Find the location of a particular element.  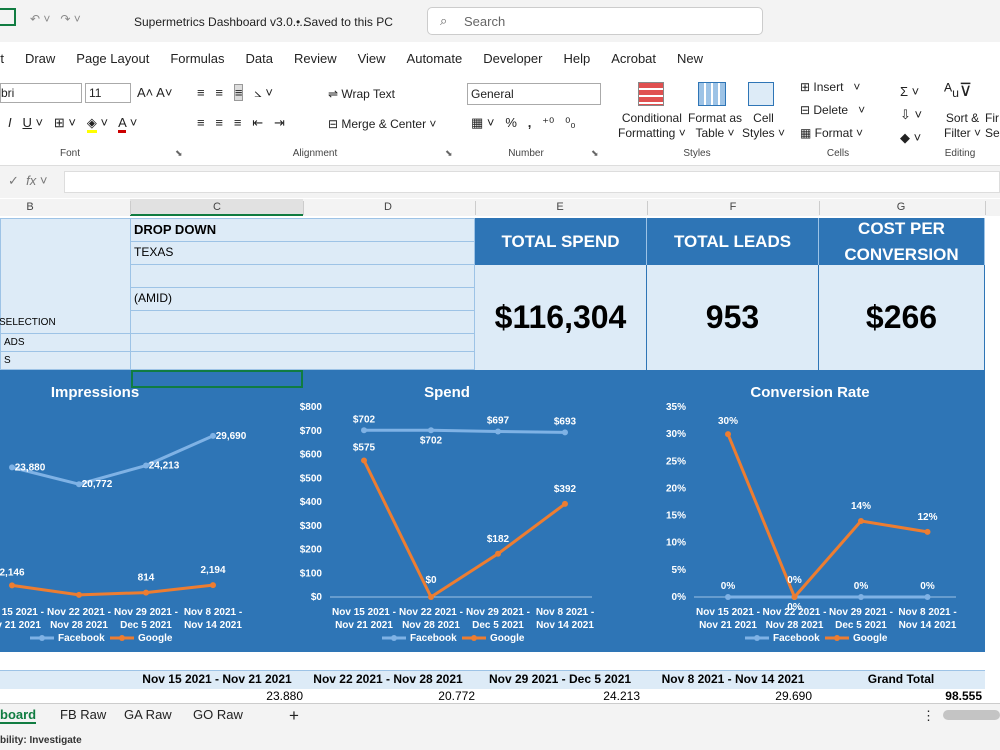

x-tick-label-line: Nov 29 2021 - is located at coordinates (861, 612).